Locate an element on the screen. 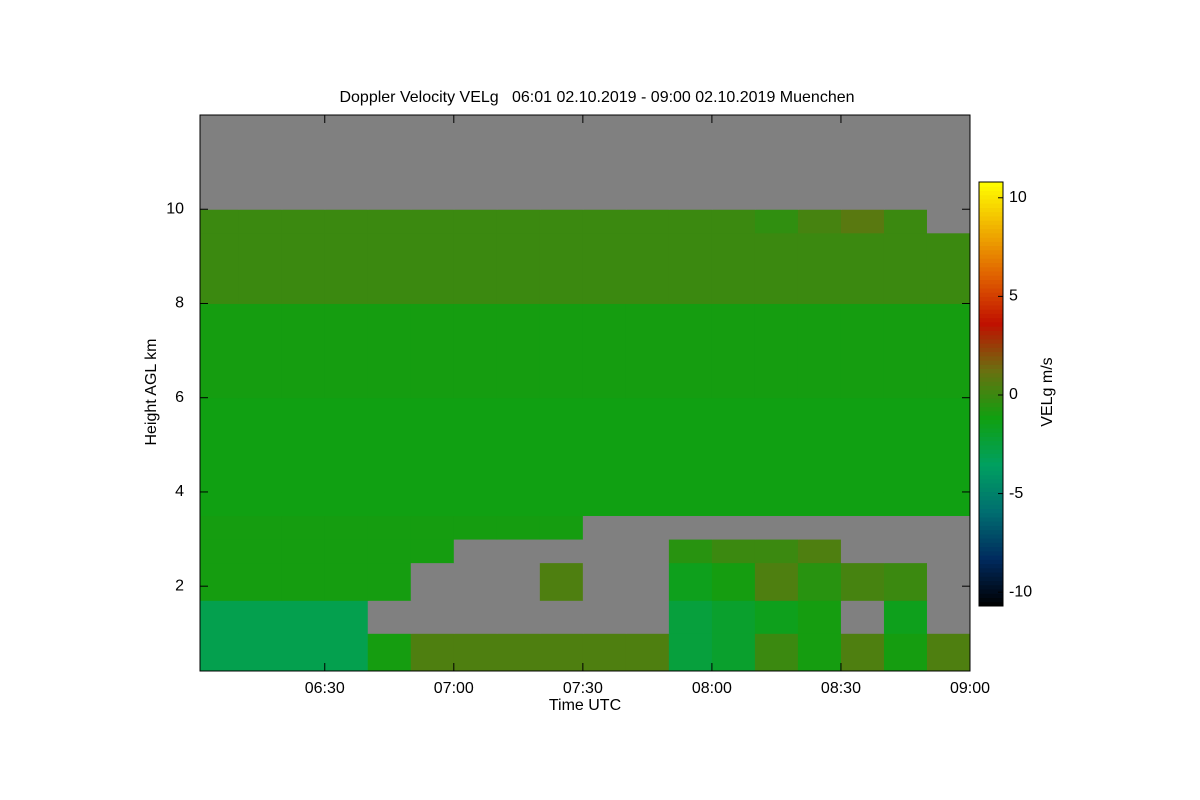 The image size is (1200, 800). y-tick-label: 6 is located at coordinates (179, 397).